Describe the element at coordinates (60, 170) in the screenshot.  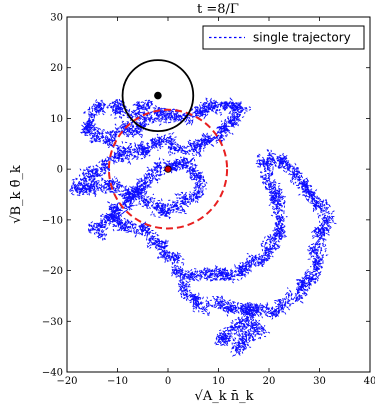
I see `y-tick-label: 0` at that location.